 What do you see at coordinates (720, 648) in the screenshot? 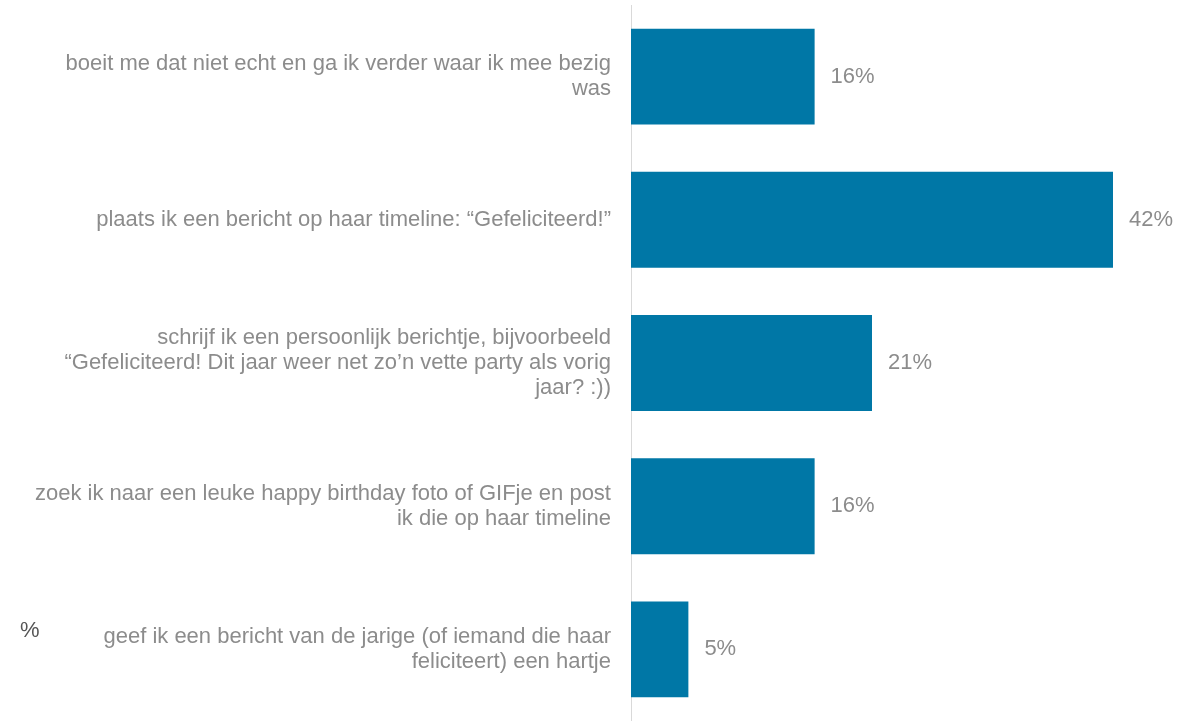
I see `data-label: 5%` at bounding box center [720, 648].